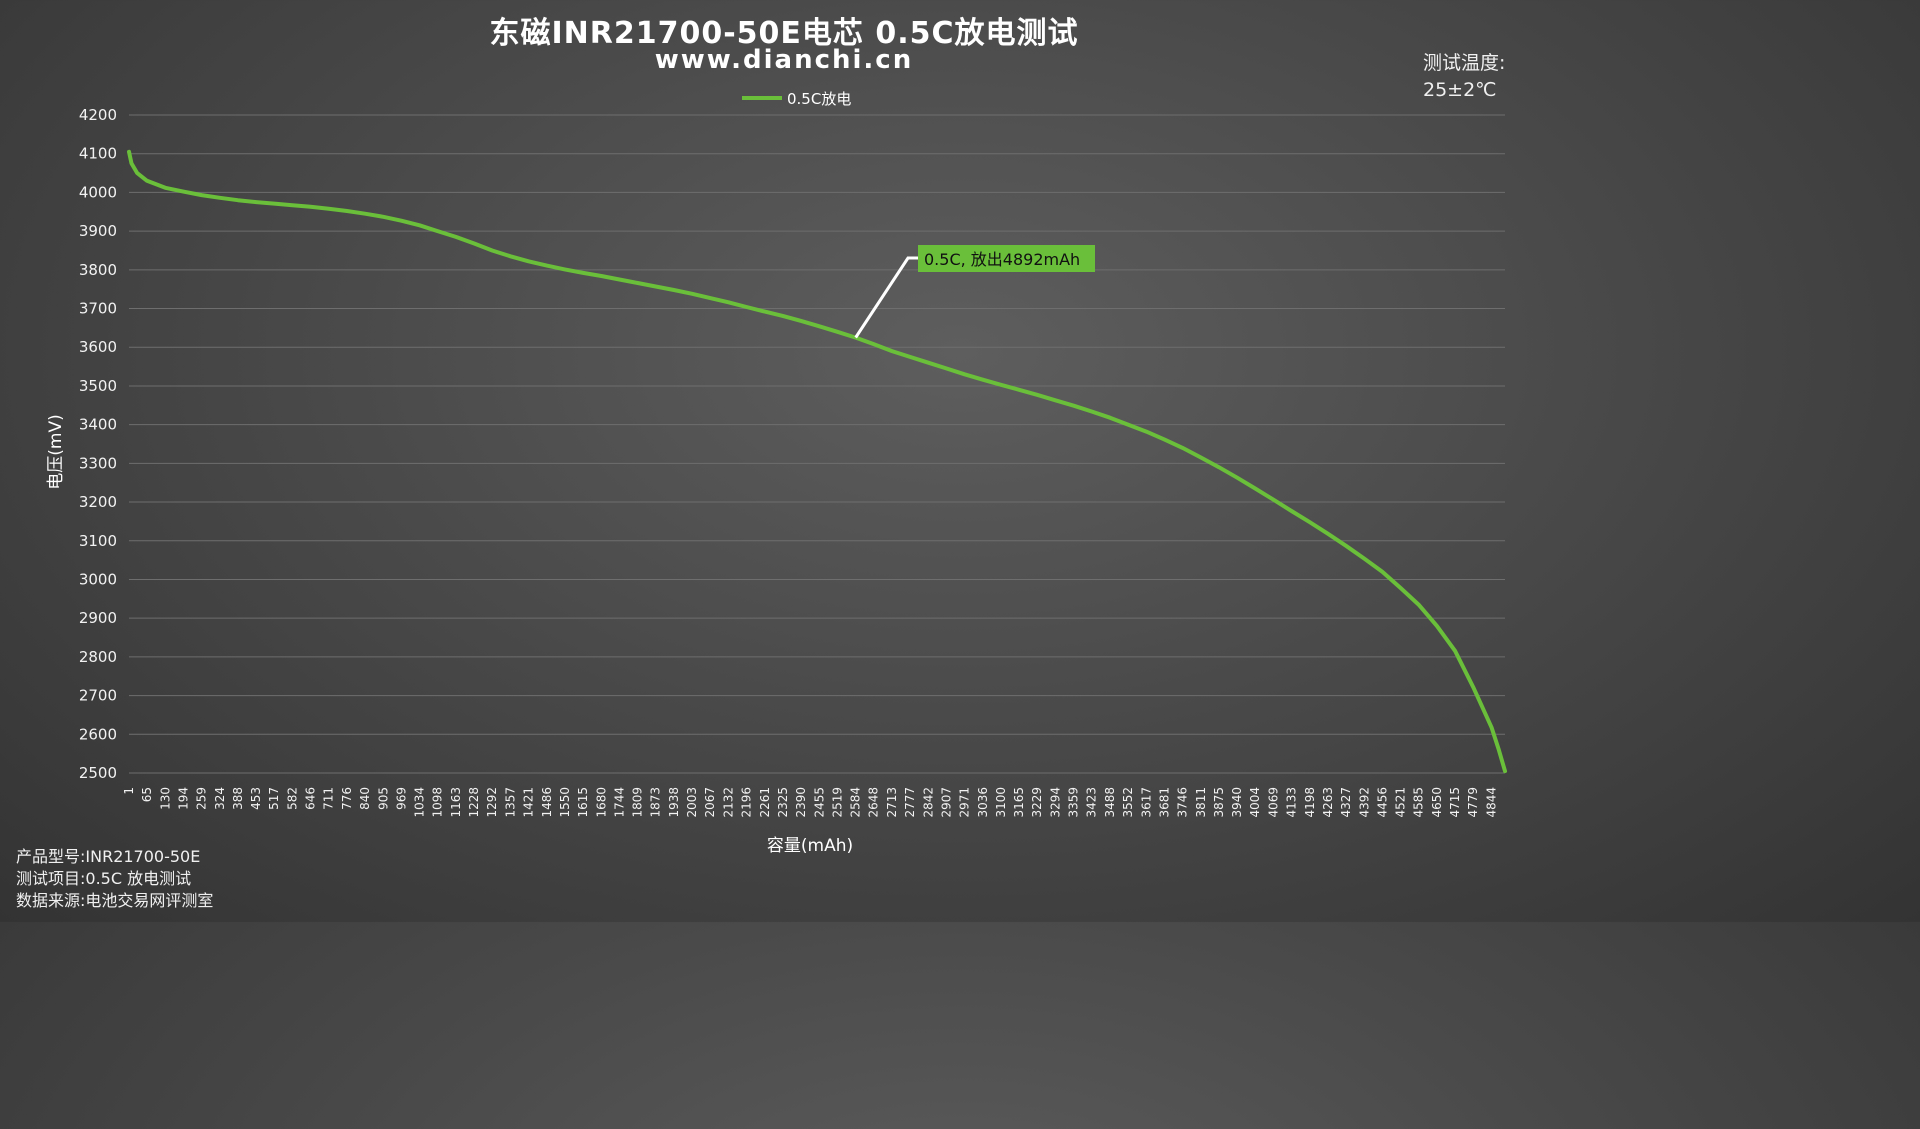  I want to click on y-tick-label: 4100, so click(98, 154).